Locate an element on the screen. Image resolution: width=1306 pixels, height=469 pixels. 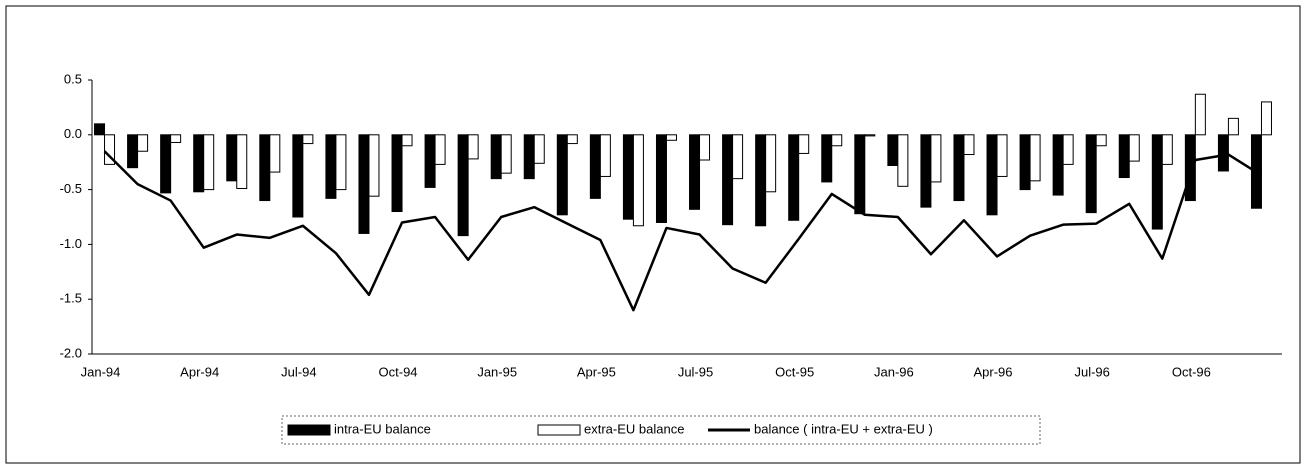
x-tick-label: Oct-94 is located at coordinates (398, 371).